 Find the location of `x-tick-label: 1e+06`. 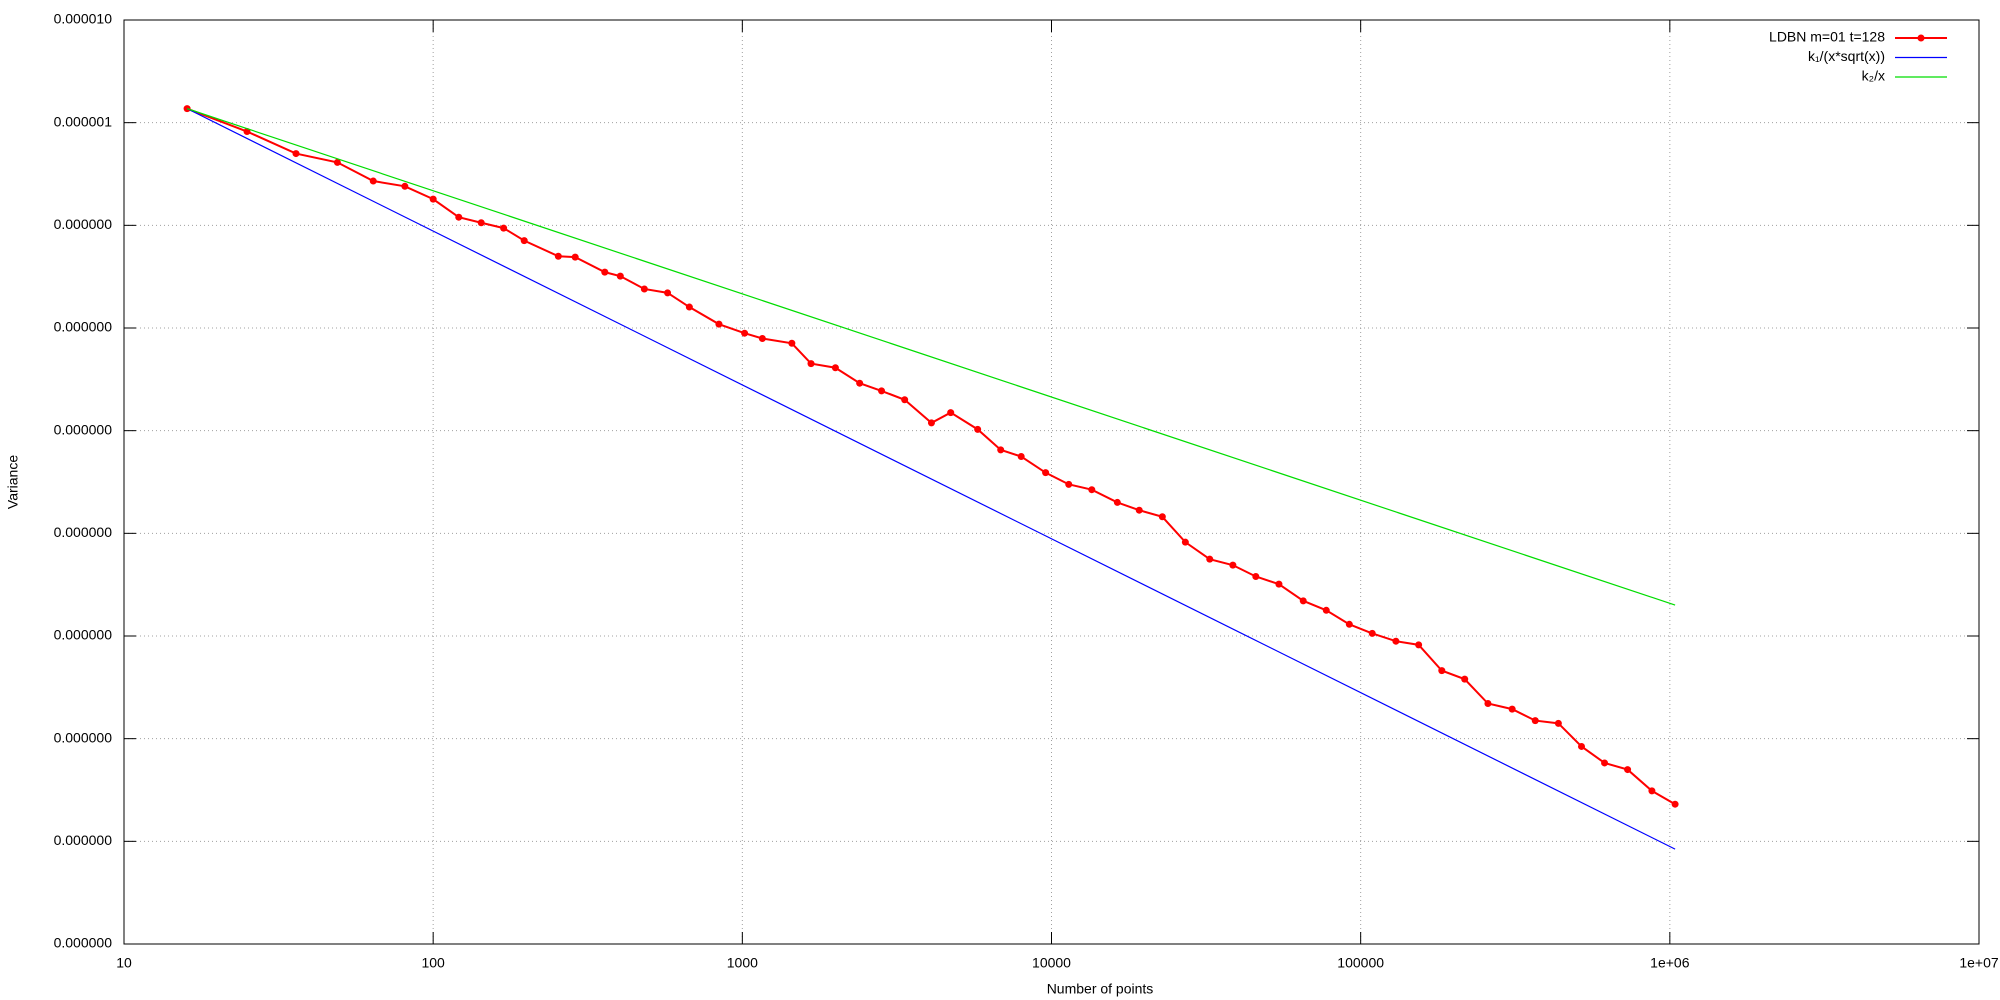

x-tick-label: 1e+06 is located at coordinates (1670, 963).